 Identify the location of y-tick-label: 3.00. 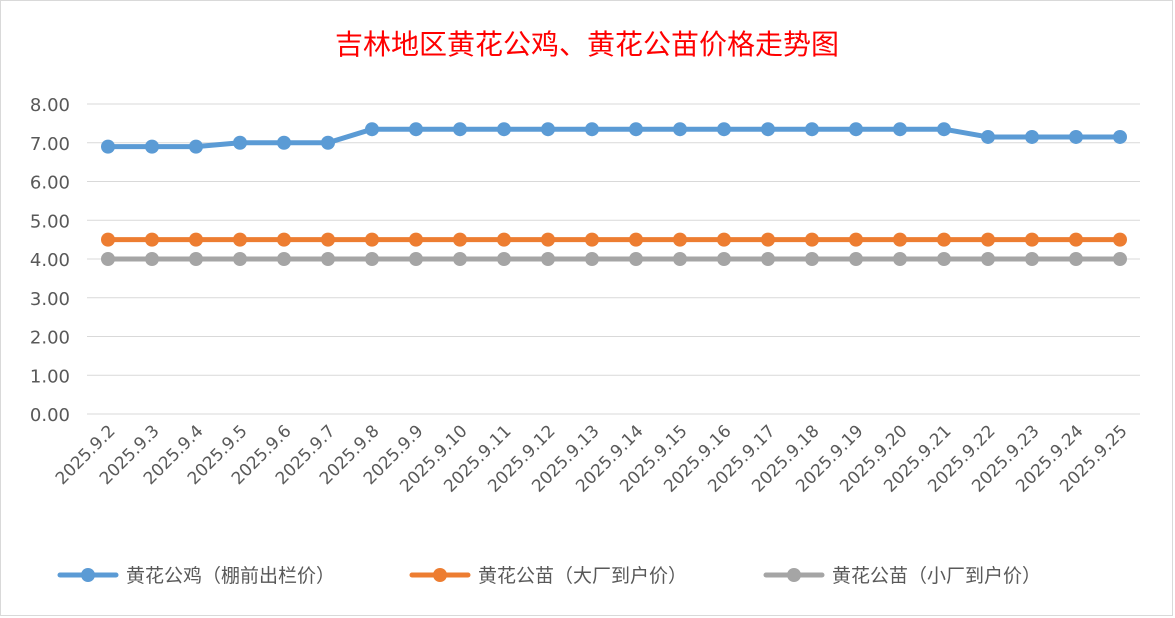
(50, 299).